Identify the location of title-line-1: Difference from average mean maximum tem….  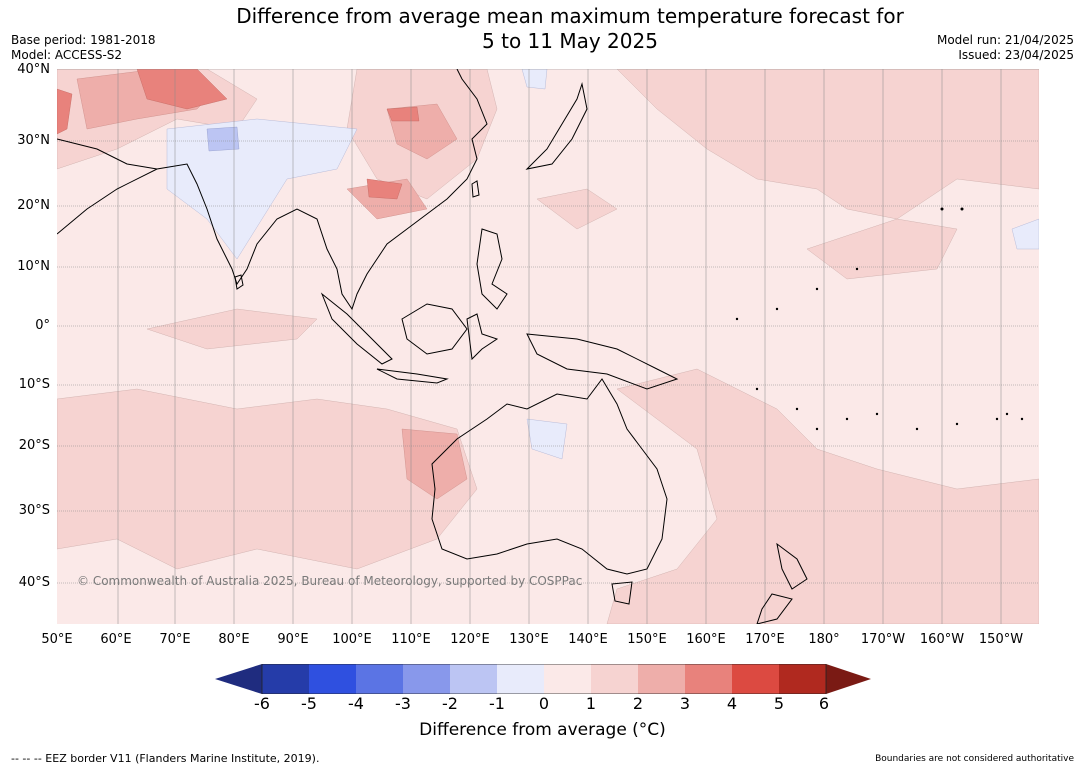
(570, 16).